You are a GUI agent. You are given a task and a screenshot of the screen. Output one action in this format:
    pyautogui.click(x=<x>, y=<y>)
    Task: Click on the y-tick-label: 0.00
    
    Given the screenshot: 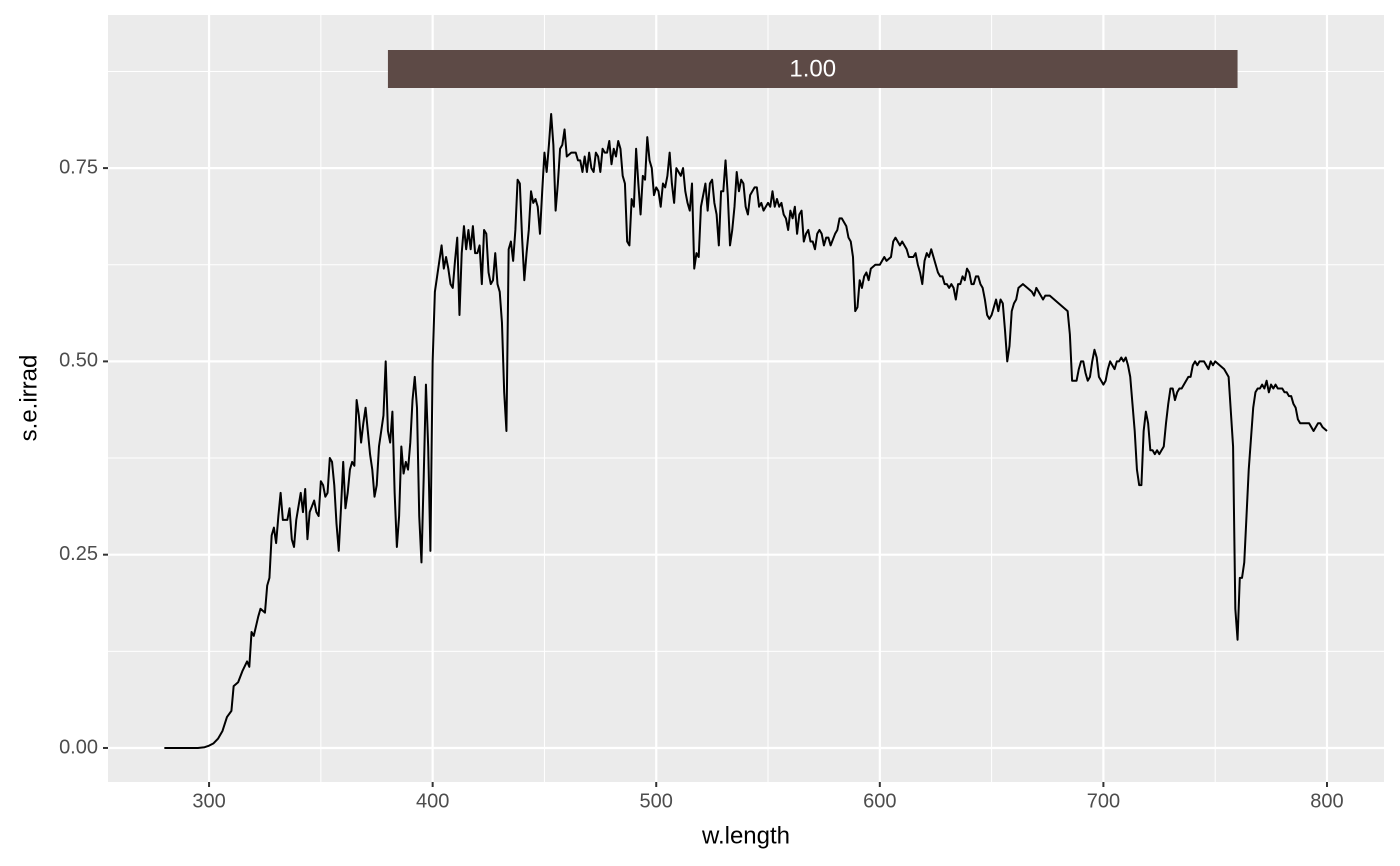 What is the action you would take?
    pyautogui.click(x=78, y=747)
    